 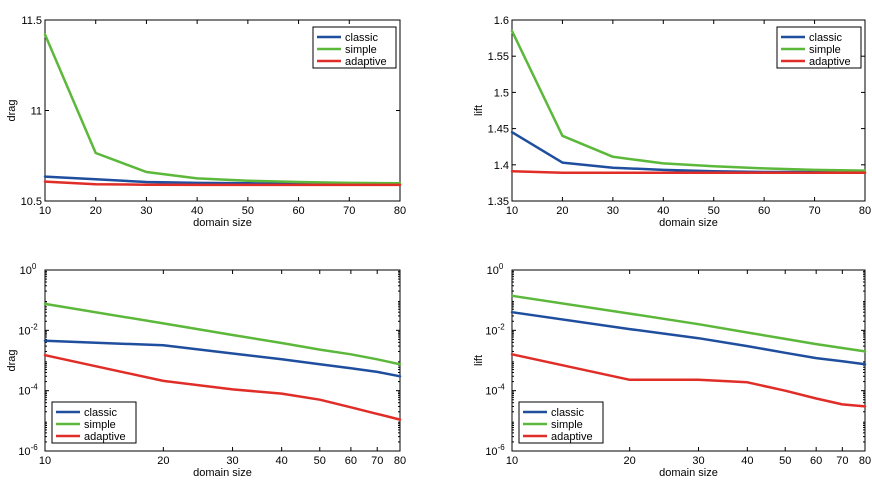 I want to click on legend-box, so click(x=561, y=422).